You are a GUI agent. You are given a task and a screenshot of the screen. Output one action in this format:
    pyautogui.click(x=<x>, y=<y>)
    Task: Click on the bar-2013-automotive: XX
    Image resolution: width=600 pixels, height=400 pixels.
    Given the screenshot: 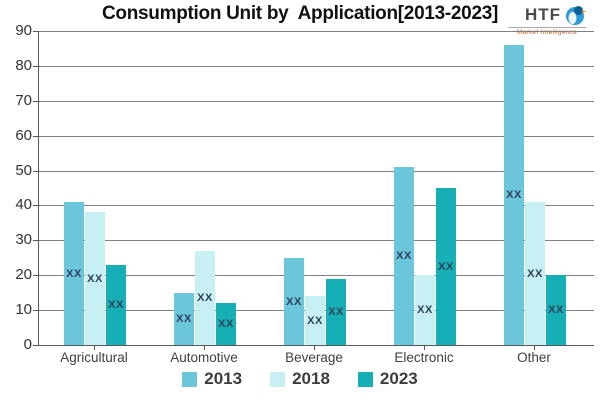 What is the action you would take?
    pyautogui.click(x=184, y=319)
    